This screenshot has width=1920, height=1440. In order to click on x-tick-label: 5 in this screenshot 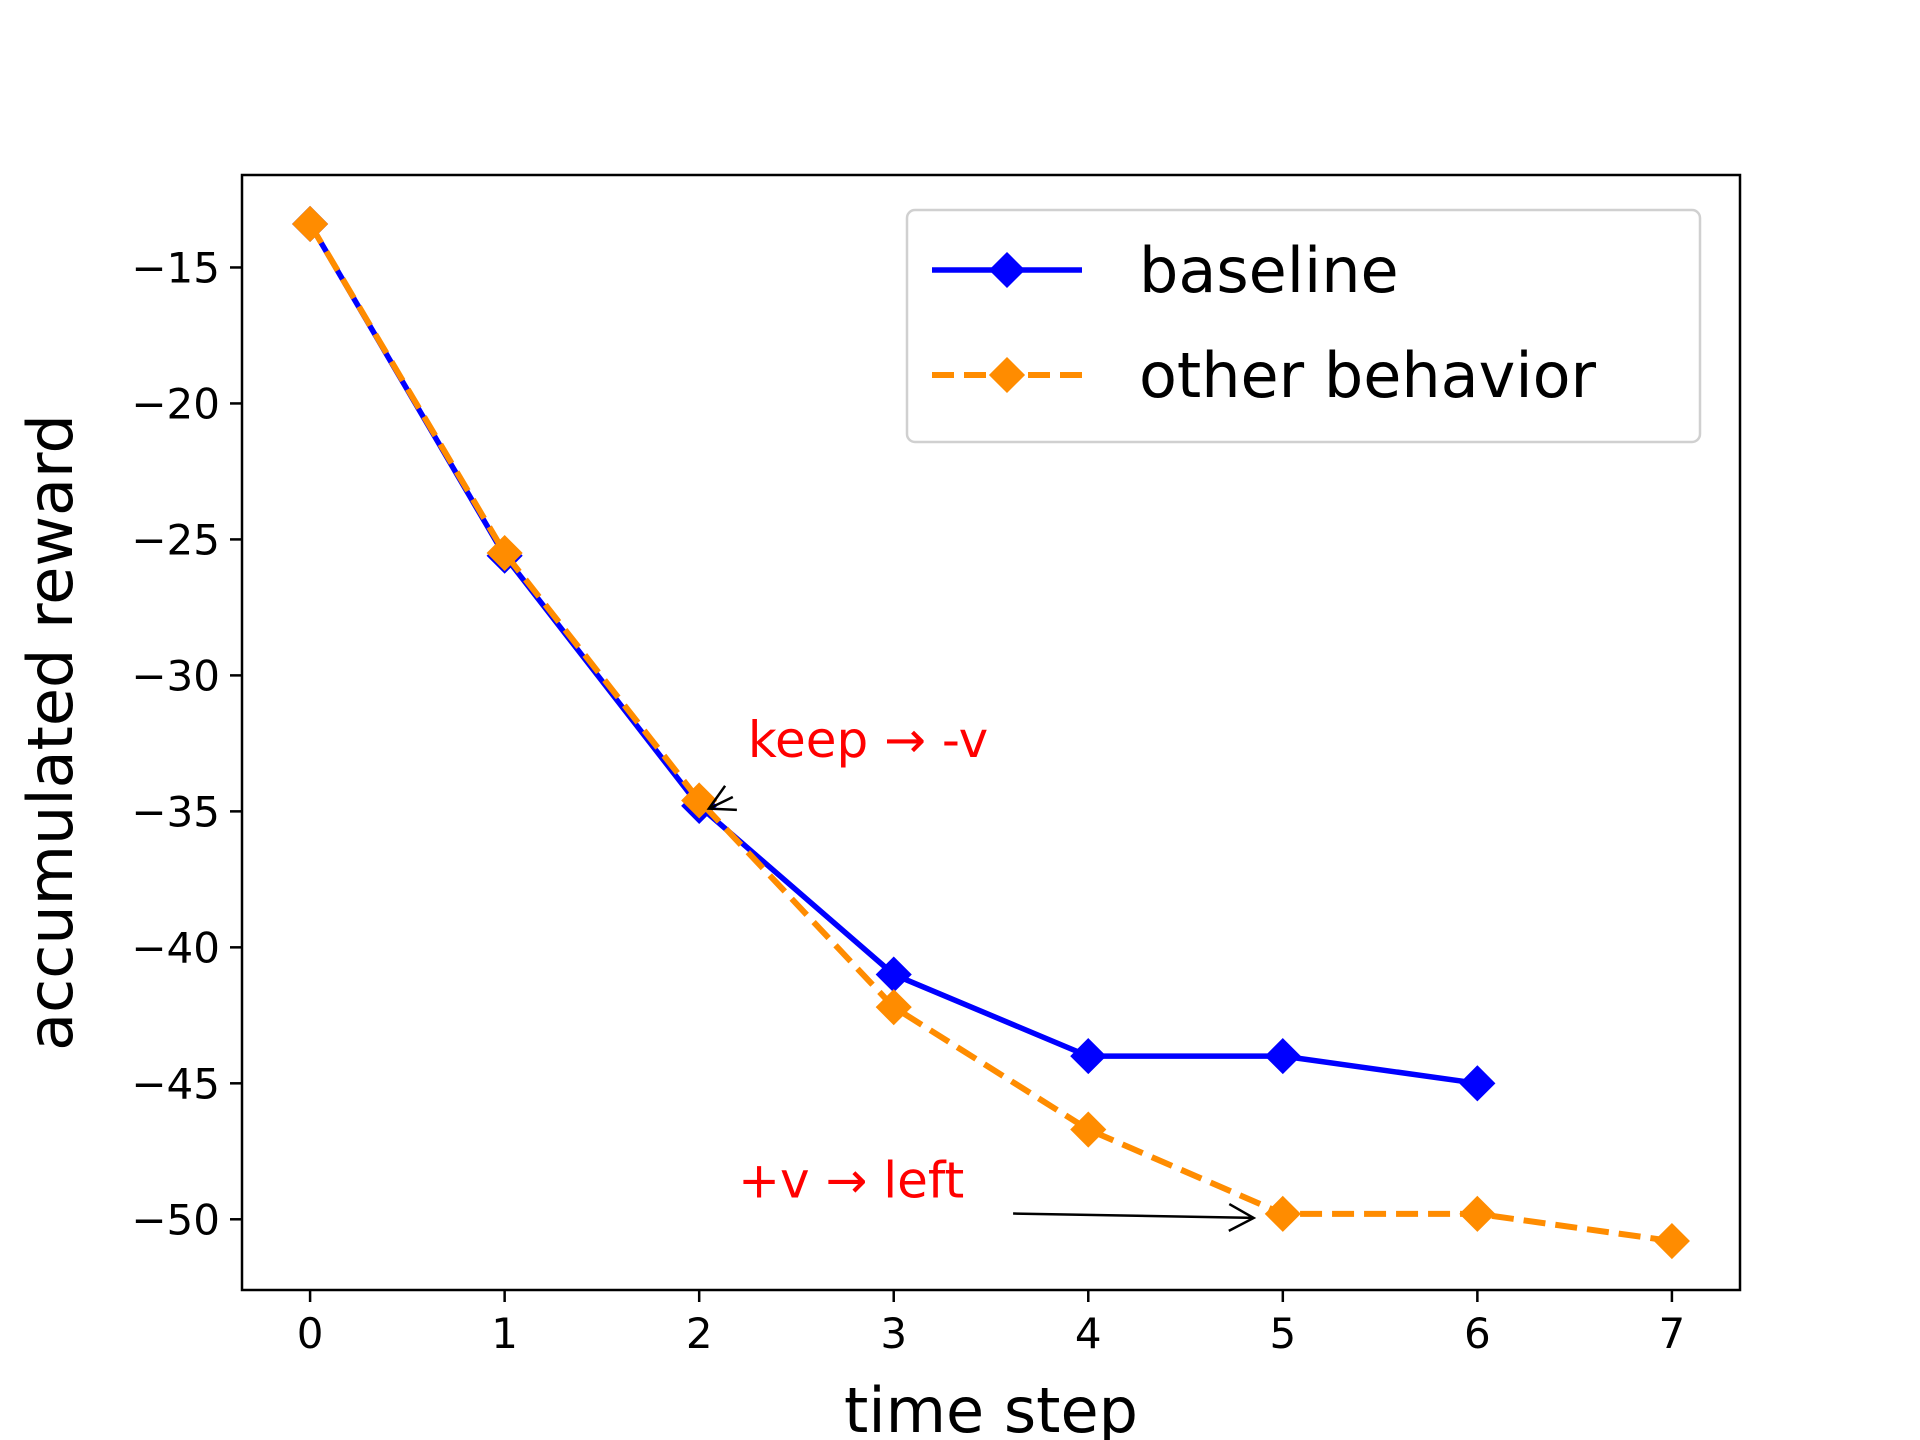, I will do `click(1282, 1333)`.